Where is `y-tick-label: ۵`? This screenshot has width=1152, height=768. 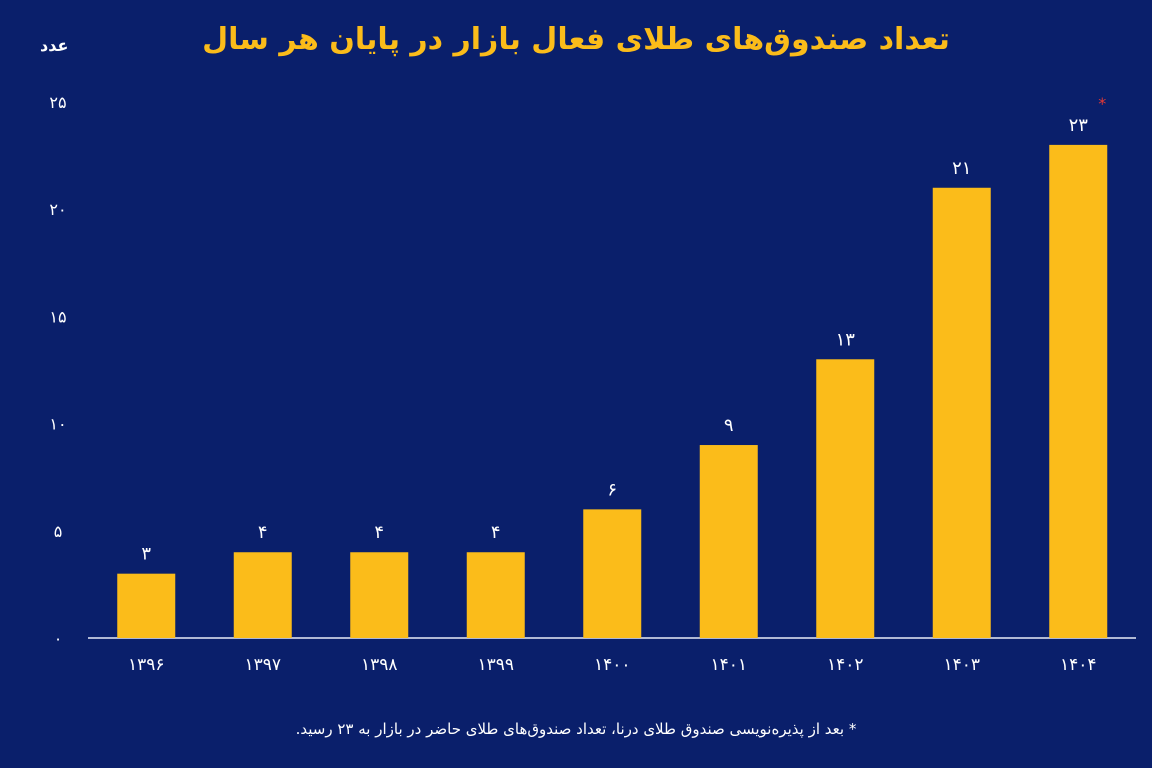
y-tick-label: ۵ is located at coordinates (58, 531).